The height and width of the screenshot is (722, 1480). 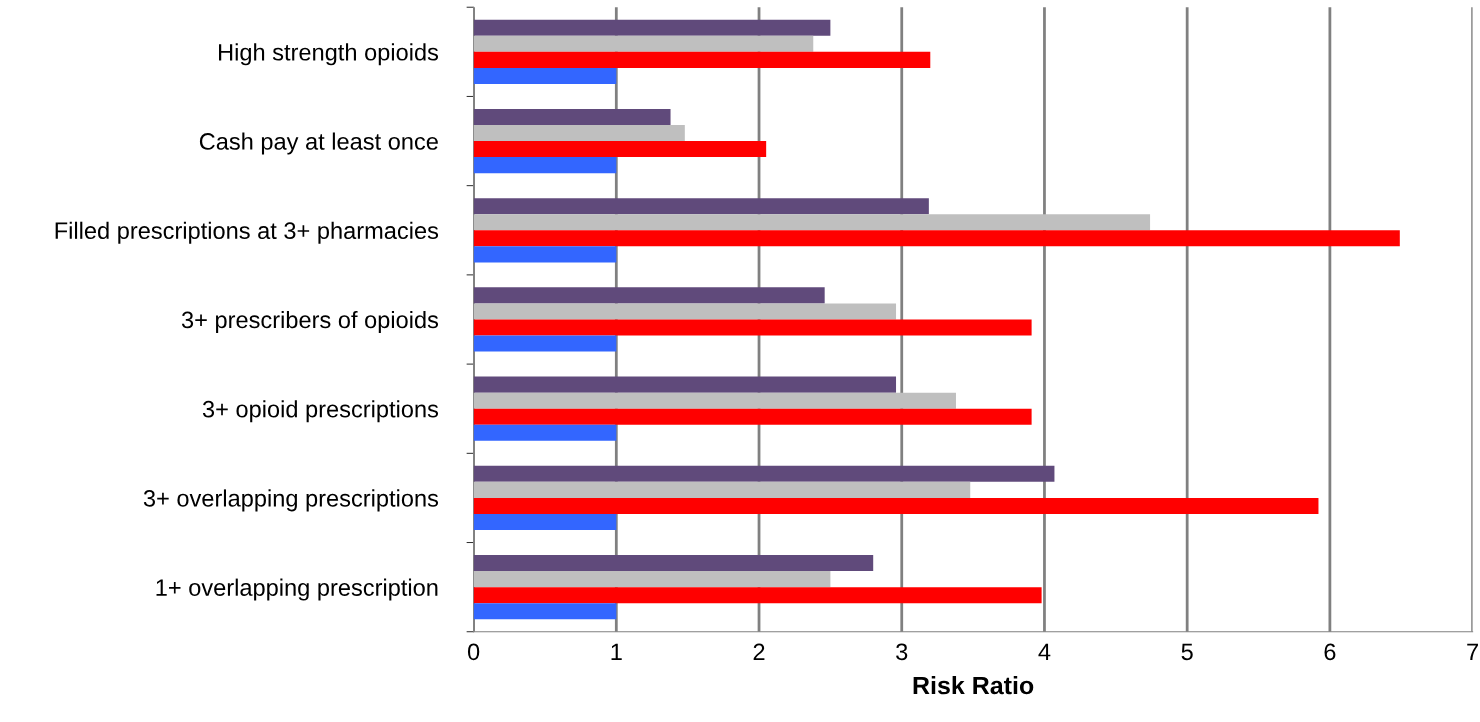 I want to click on x-tick-label: 5, so click(x=1187, y=652).